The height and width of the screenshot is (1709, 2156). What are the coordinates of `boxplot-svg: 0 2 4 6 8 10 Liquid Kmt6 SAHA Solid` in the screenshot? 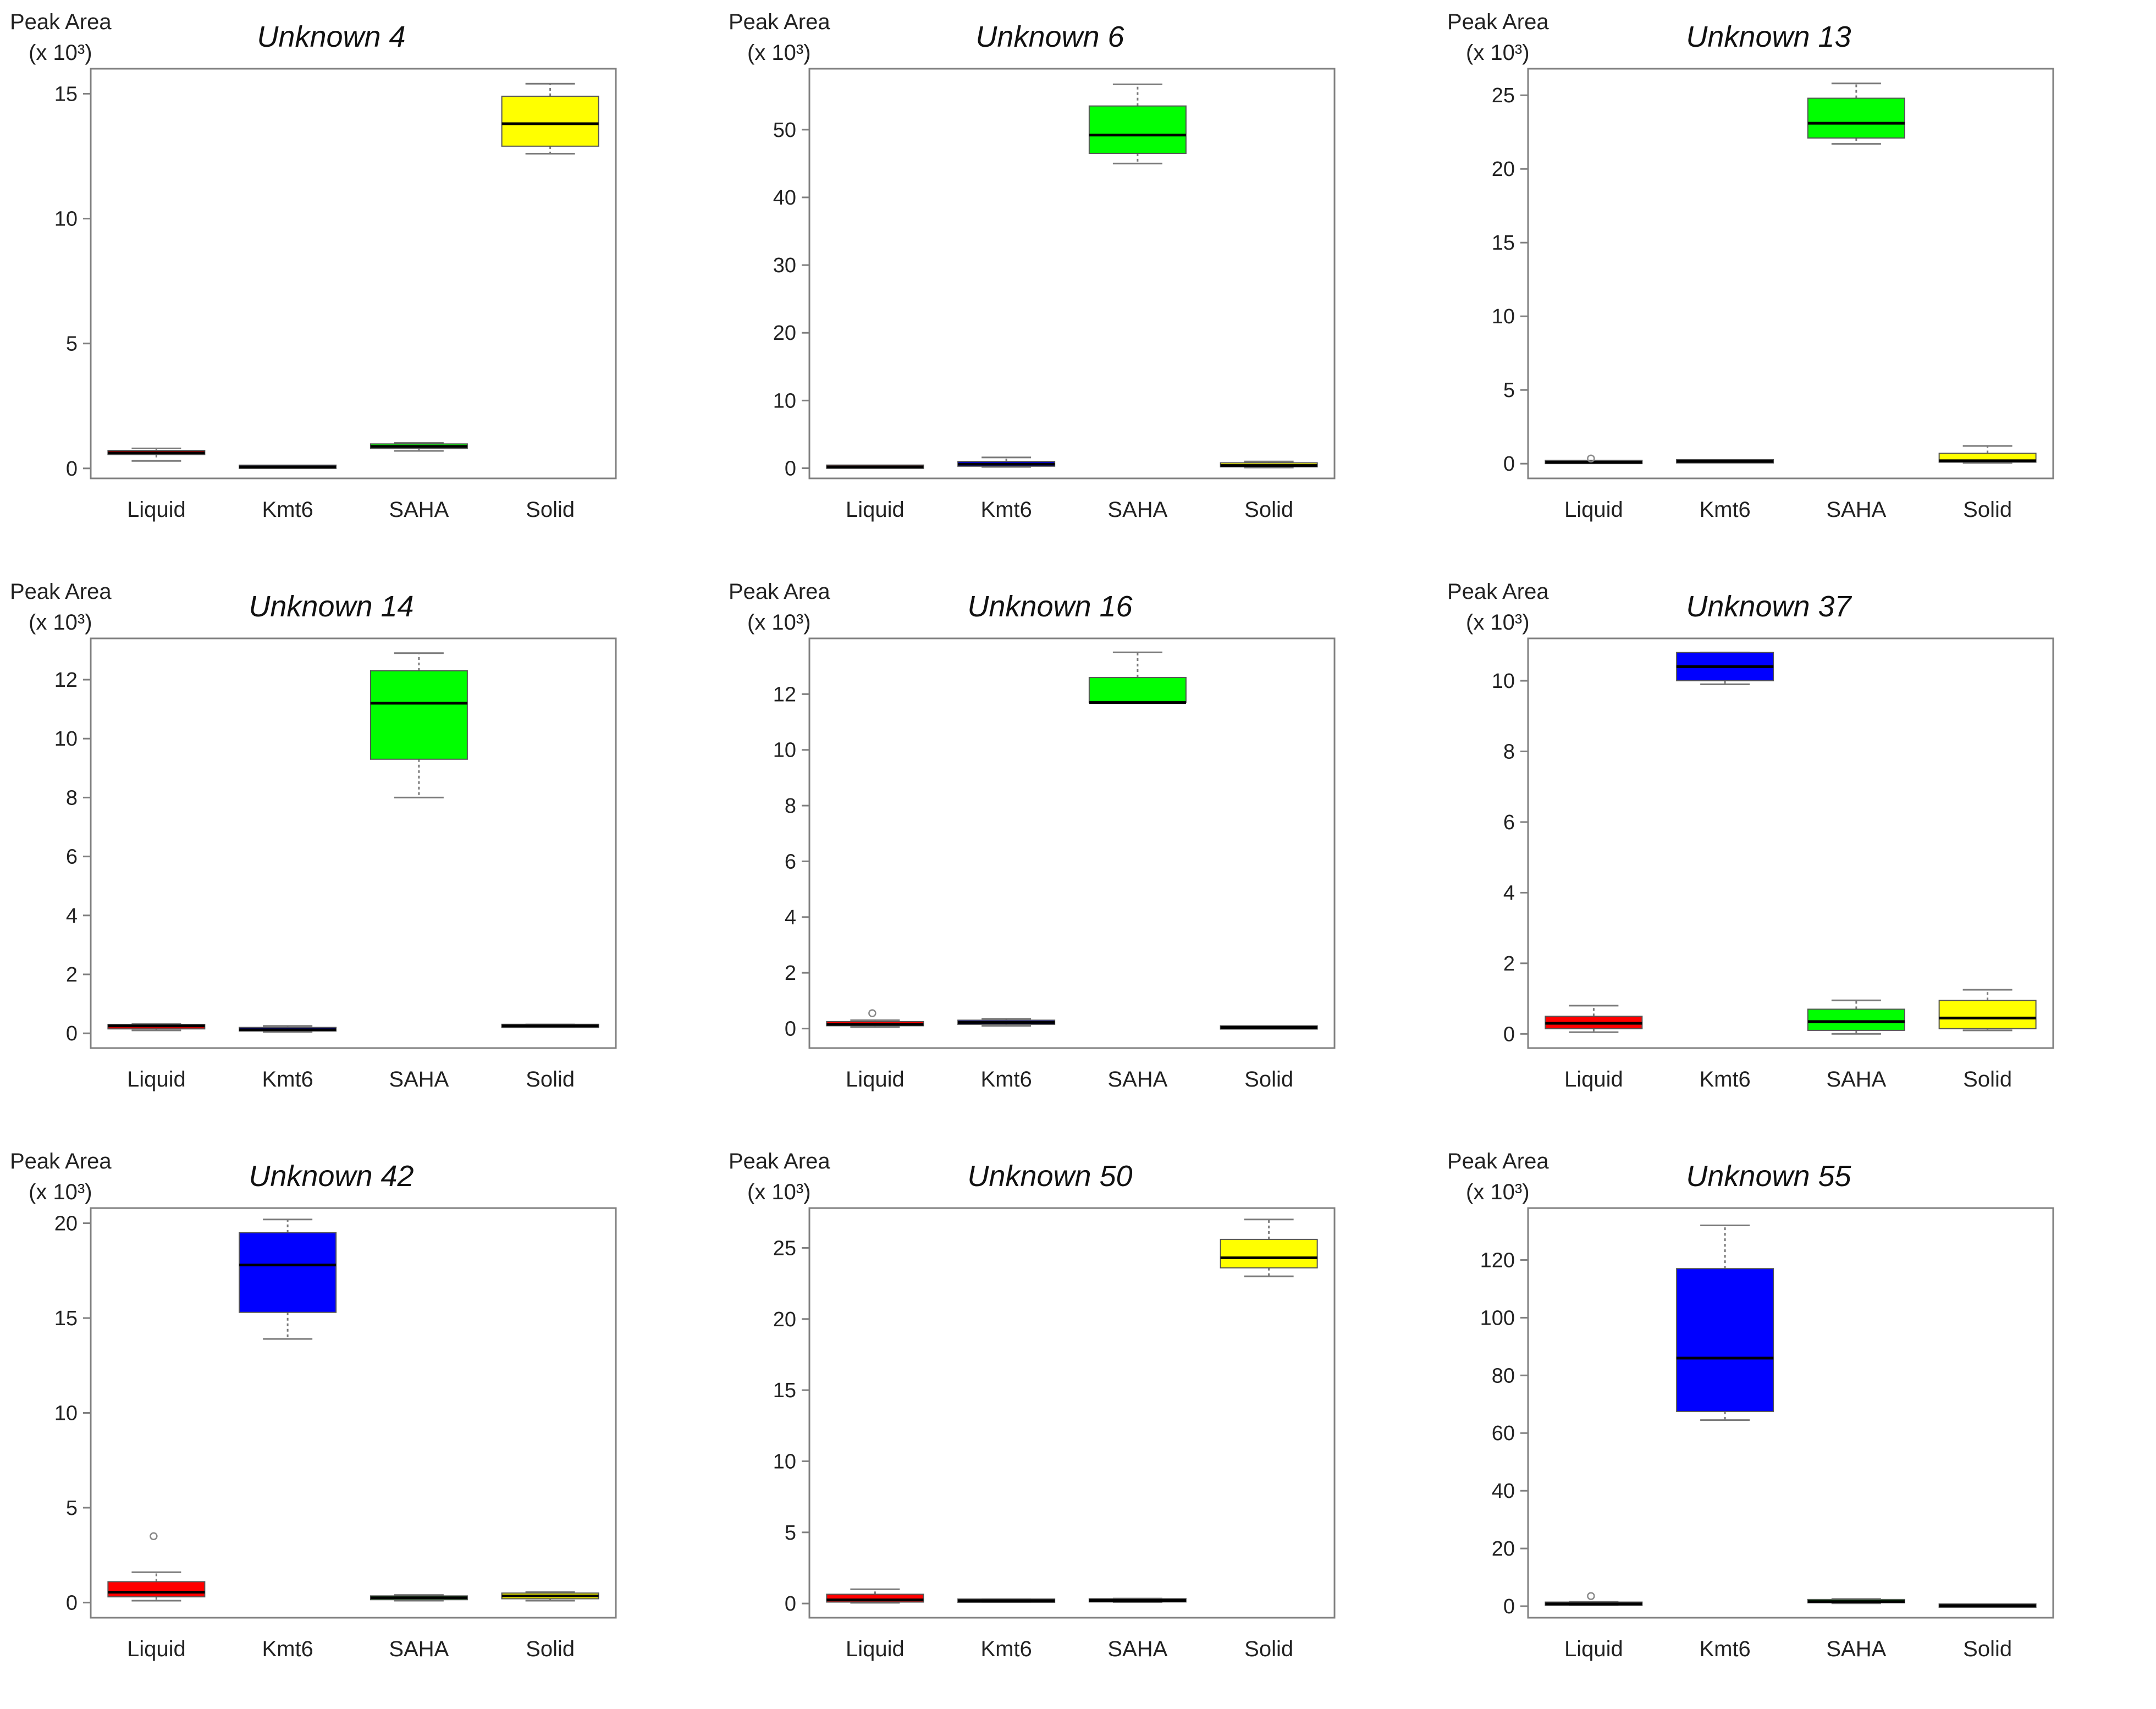 It's located at (1773, 864).